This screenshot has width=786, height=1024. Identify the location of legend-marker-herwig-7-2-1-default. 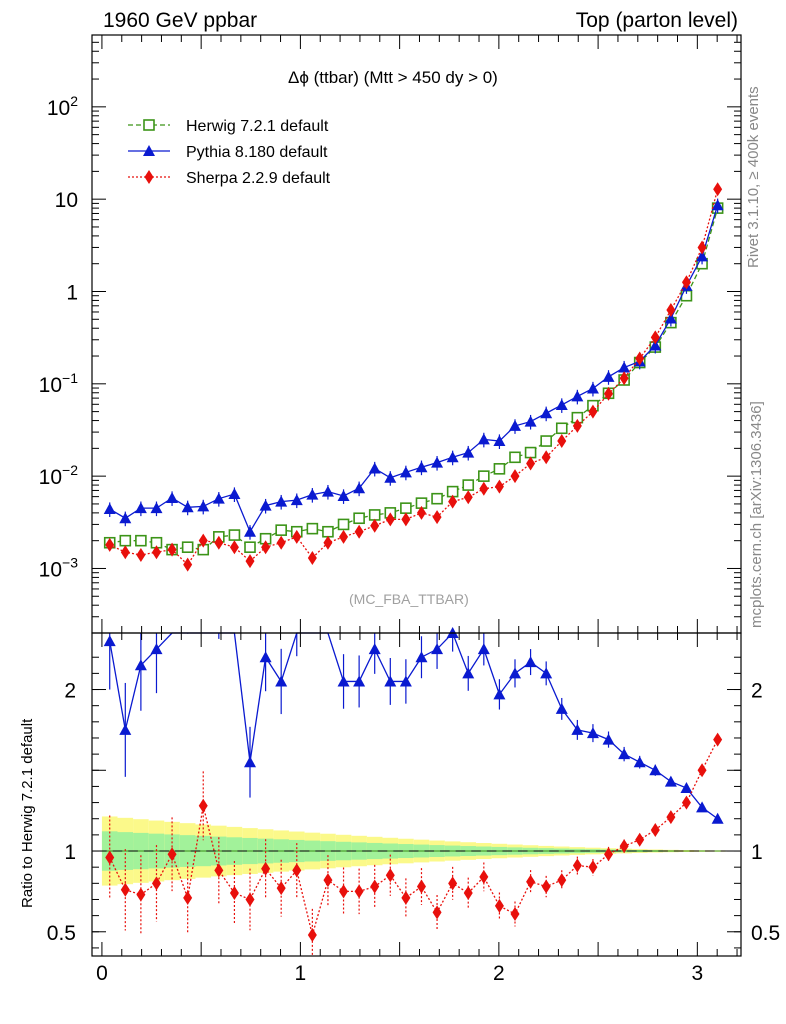
(149, 125).